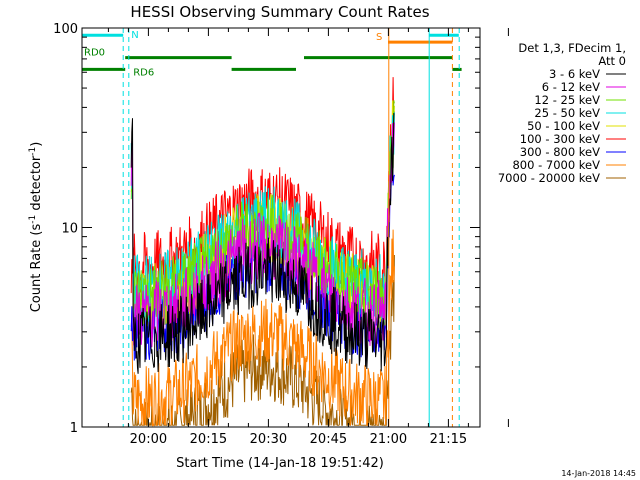  Describe the element at coordinates (567, 113) in the screenshot. I see `legend-label-3: 25 - 50 keV` at that location.